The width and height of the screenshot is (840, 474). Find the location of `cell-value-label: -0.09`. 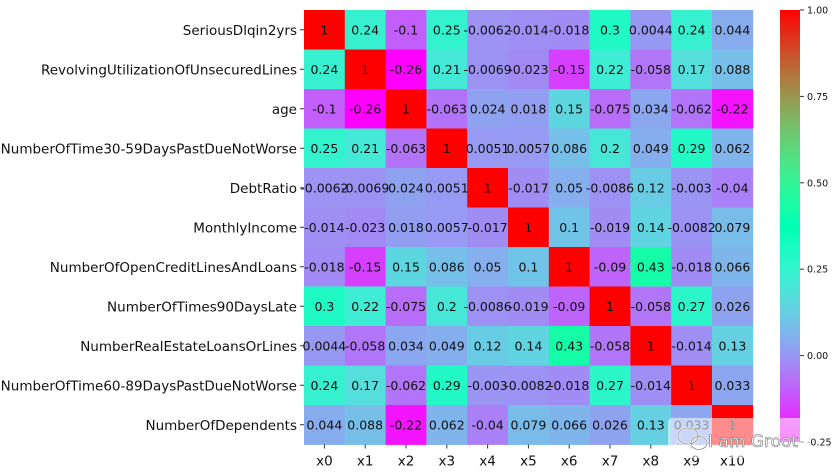

cell-value-label: -0.09 is located at coordinates (610, 266).